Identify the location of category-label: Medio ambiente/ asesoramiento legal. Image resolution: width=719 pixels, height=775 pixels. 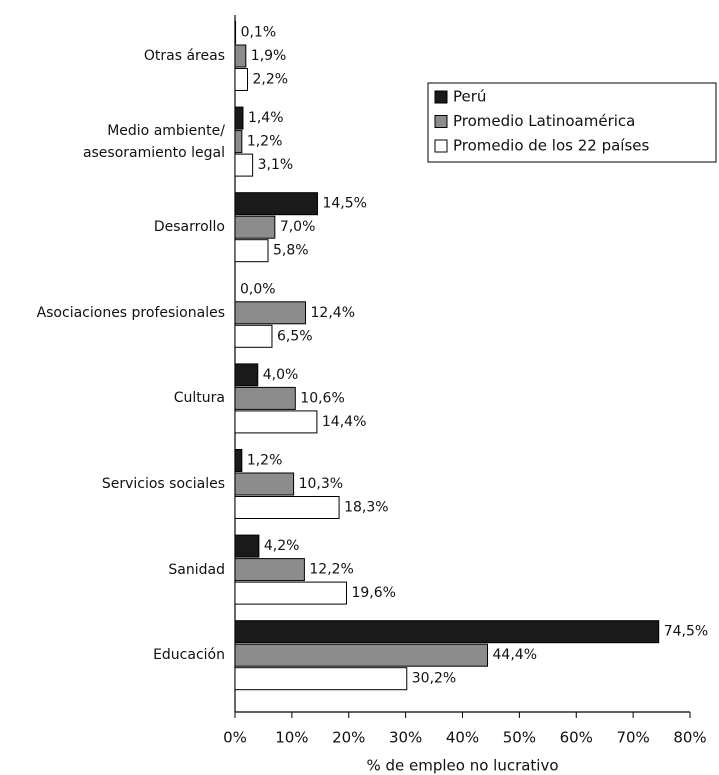
(153, 141).